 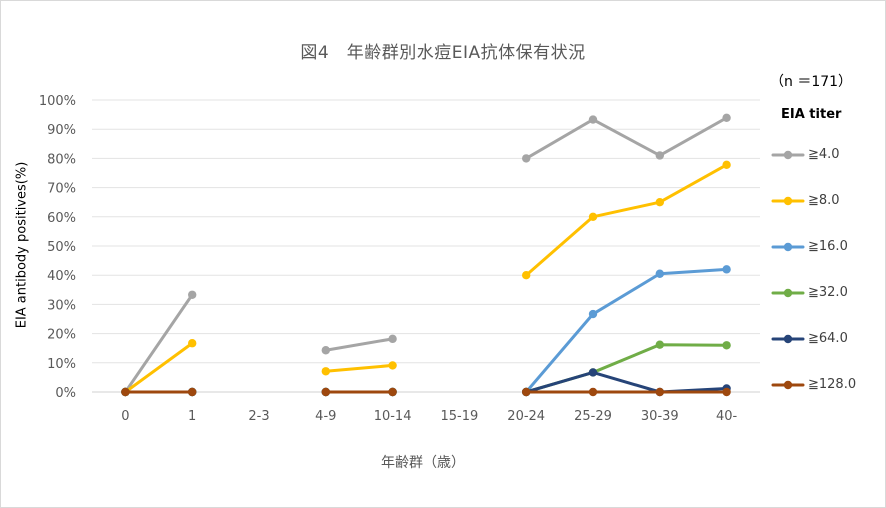 I want to click on y-tick-label: 80%, so click(x=61, y=159).